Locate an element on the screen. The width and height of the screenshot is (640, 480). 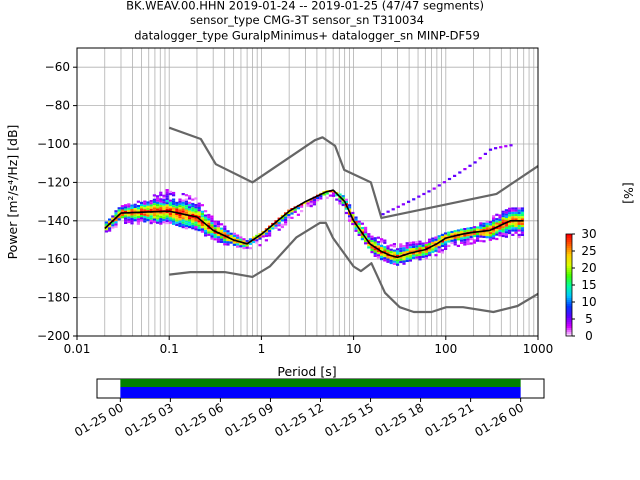
colorbar-ticks: 0 5 10 15 20 25 30 is located at coordinates (584, 285).